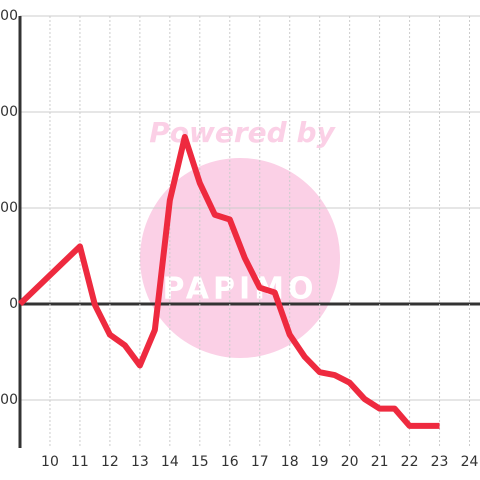 Image resolution: width=480 pixels, height=480 pixels. What do you see at coordinates (9, 16) in the screenshot?
I see `y-tick-label: 15,000` at bounding box center [9, 16].